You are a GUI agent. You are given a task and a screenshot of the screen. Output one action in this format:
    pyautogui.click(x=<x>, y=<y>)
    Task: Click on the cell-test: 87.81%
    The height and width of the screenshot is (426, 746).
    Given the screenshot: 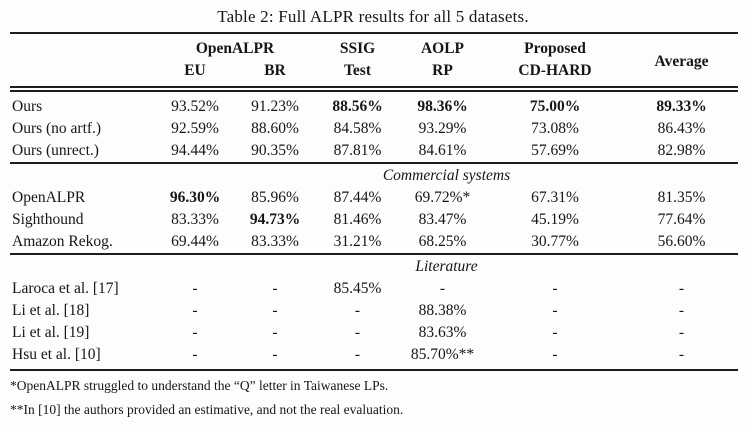 What is the action you would take?
    pyautogui.click(x=357, y=150)
    